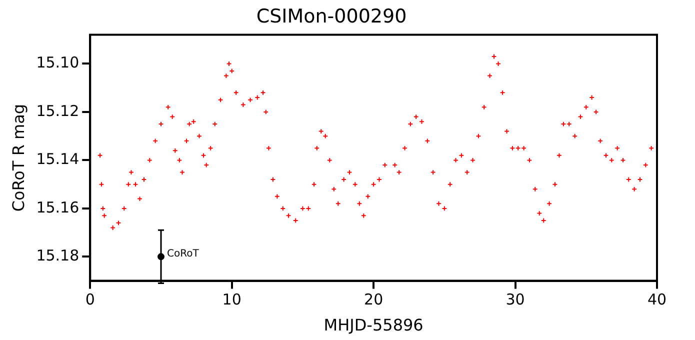 This screenshot has width=695, height=340. I want to click on annotation: CoRoT, so click(183, 254).